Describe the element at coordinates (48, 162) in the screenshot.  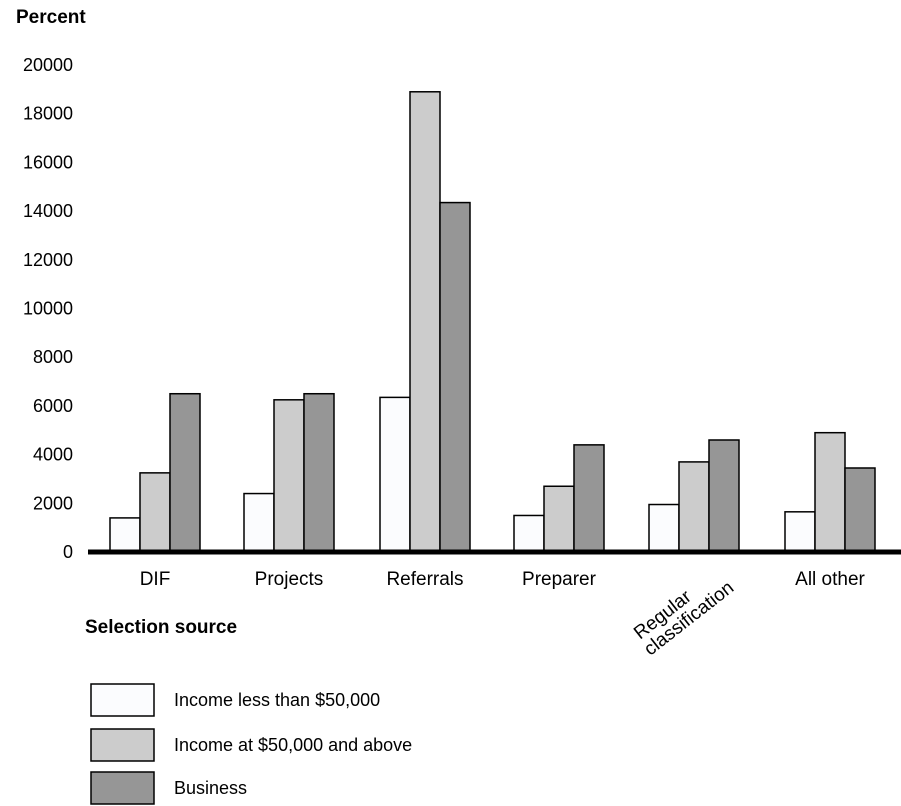
I see `y-tick-label: 16000` at that location.